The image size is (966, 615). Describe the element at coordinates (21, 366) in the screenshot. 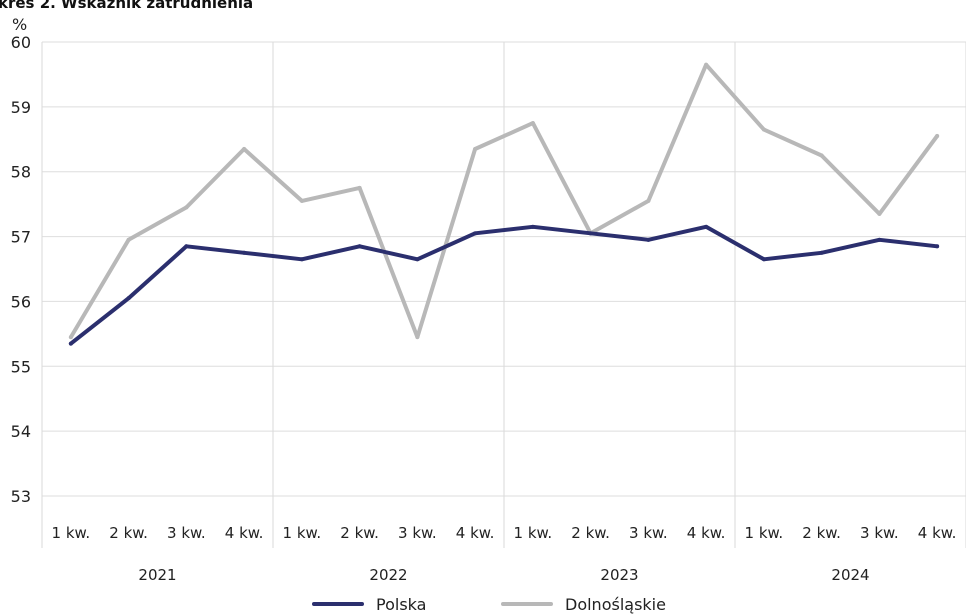

I see `y-tick-label: 55` at that location.